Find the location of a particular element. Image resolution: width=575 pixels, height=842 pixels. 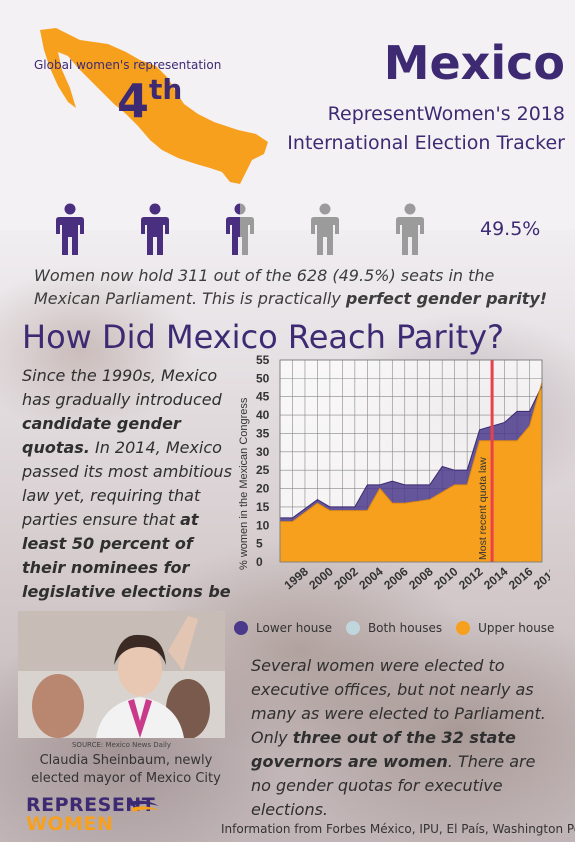

logo-swoosh-icon is located at coordinates (144, 806).